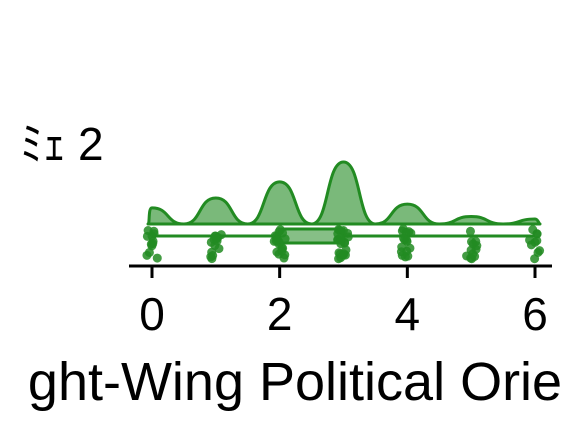 The width and height of the screenshot is (580, 436). What do you see at coordinates (408, 314) in the screenshot?
I see `x-tick-label: 4` at bounding box center [408, 314].